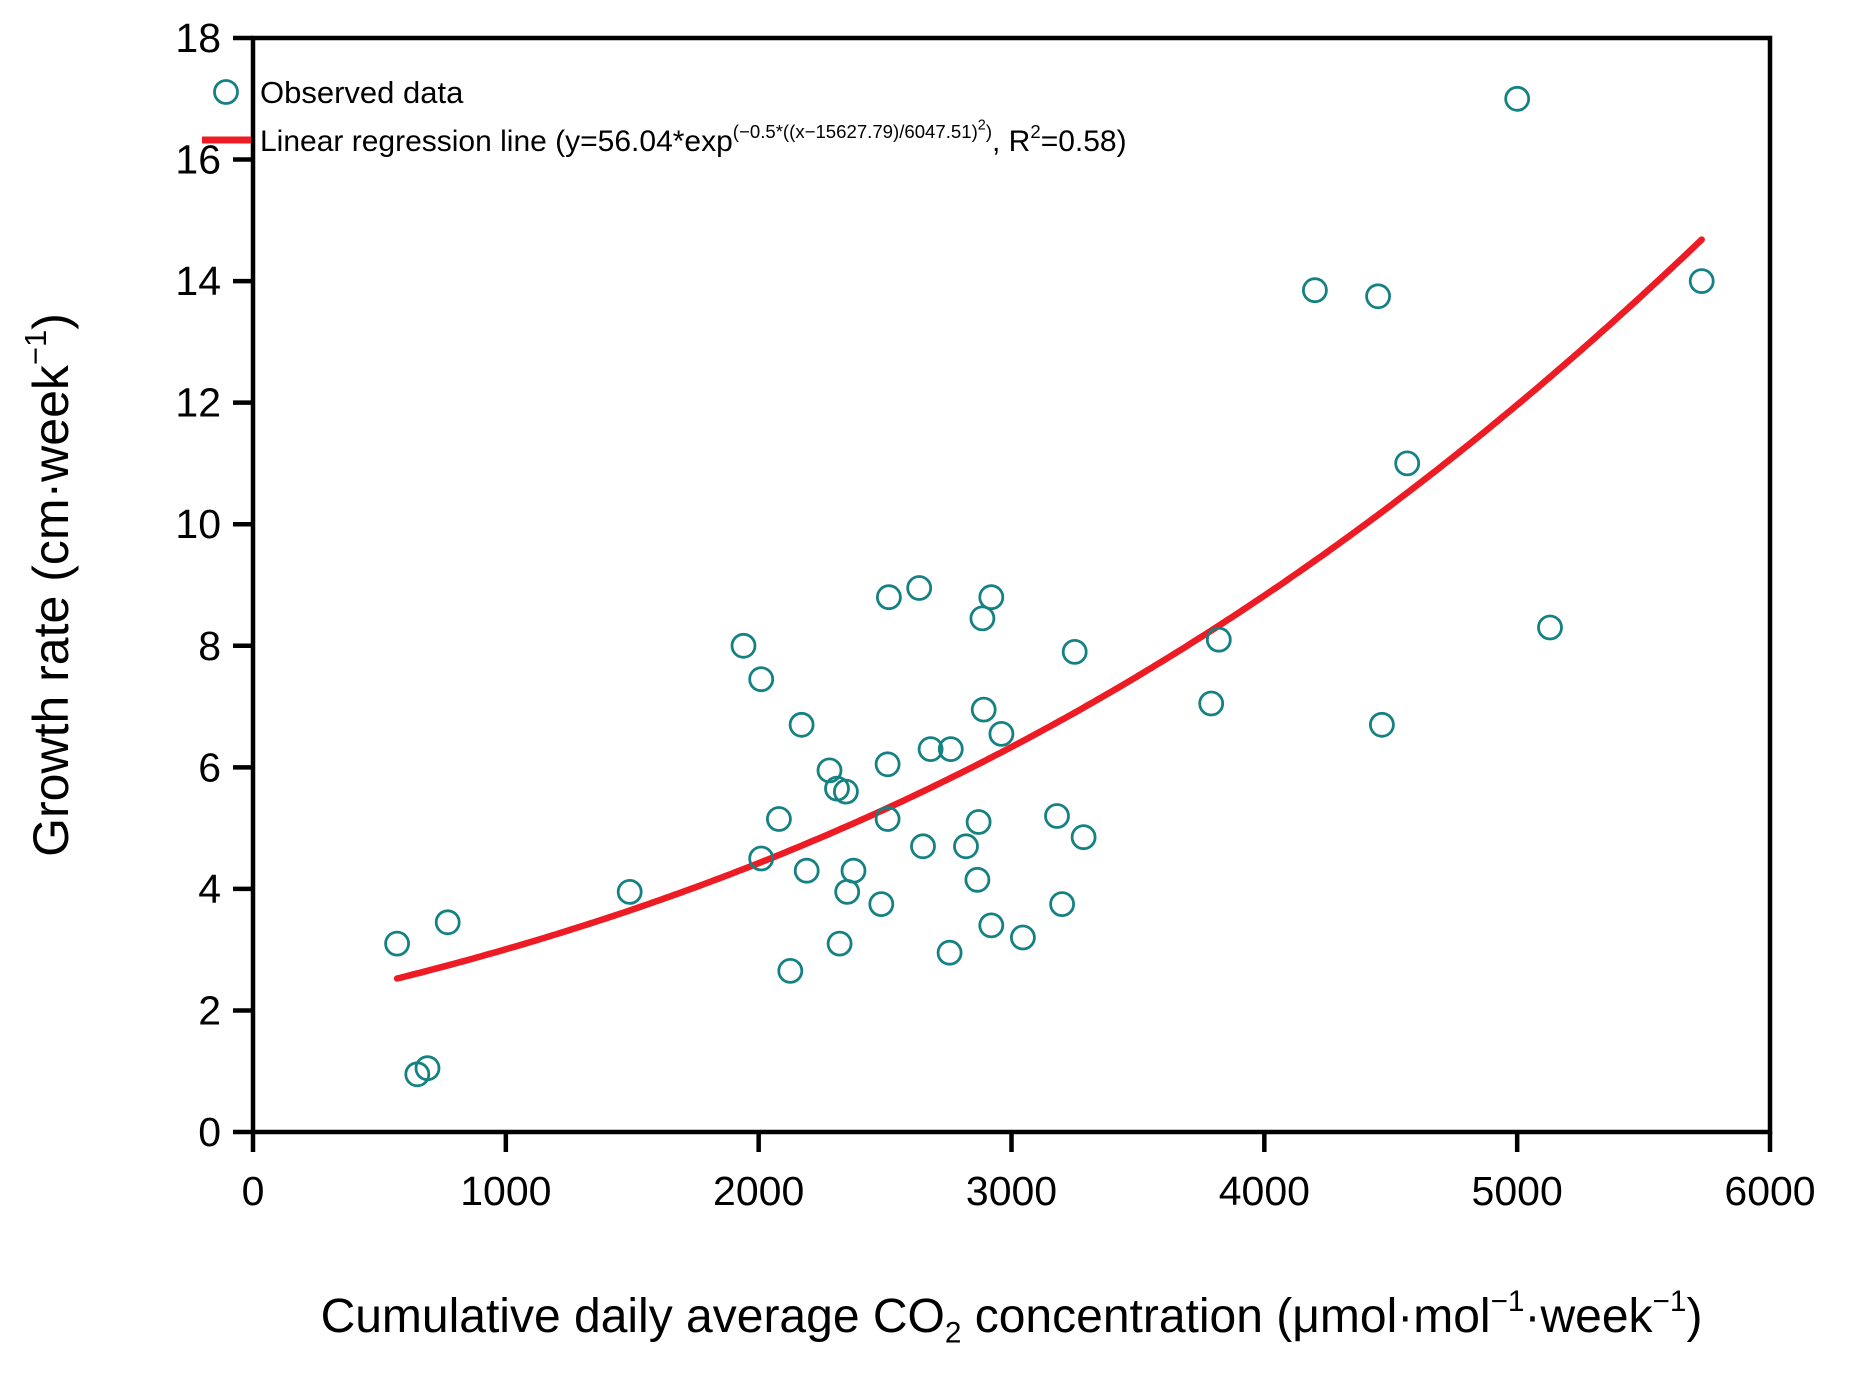 The height and width of the screenshot is (1392, 1857). What do you see at coordinates (198, 403) in the screenshot?
I see `y-tick-label: 12` at bounding box center [198, 403].